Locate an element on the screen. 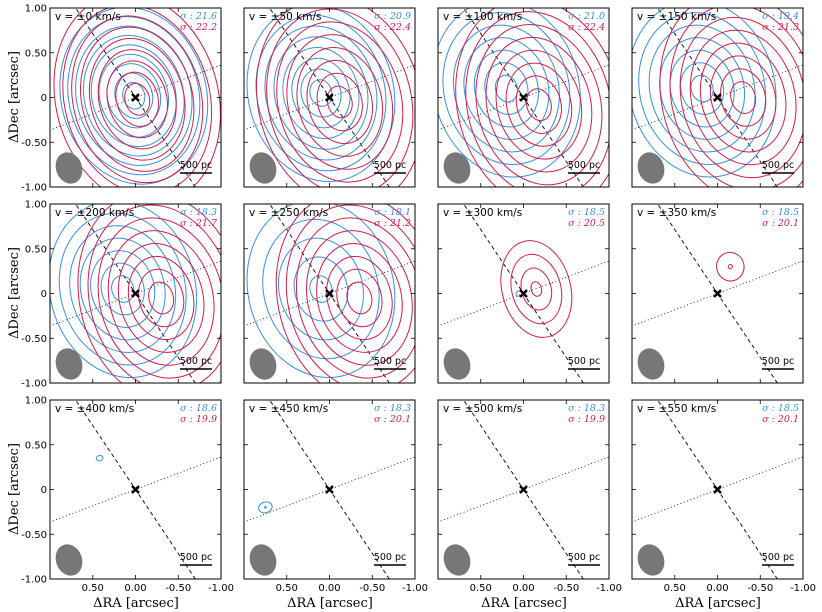 The width and height of the screenshot is (822, 612). y-tick-label: 0 is located at coordinates (44, 98).